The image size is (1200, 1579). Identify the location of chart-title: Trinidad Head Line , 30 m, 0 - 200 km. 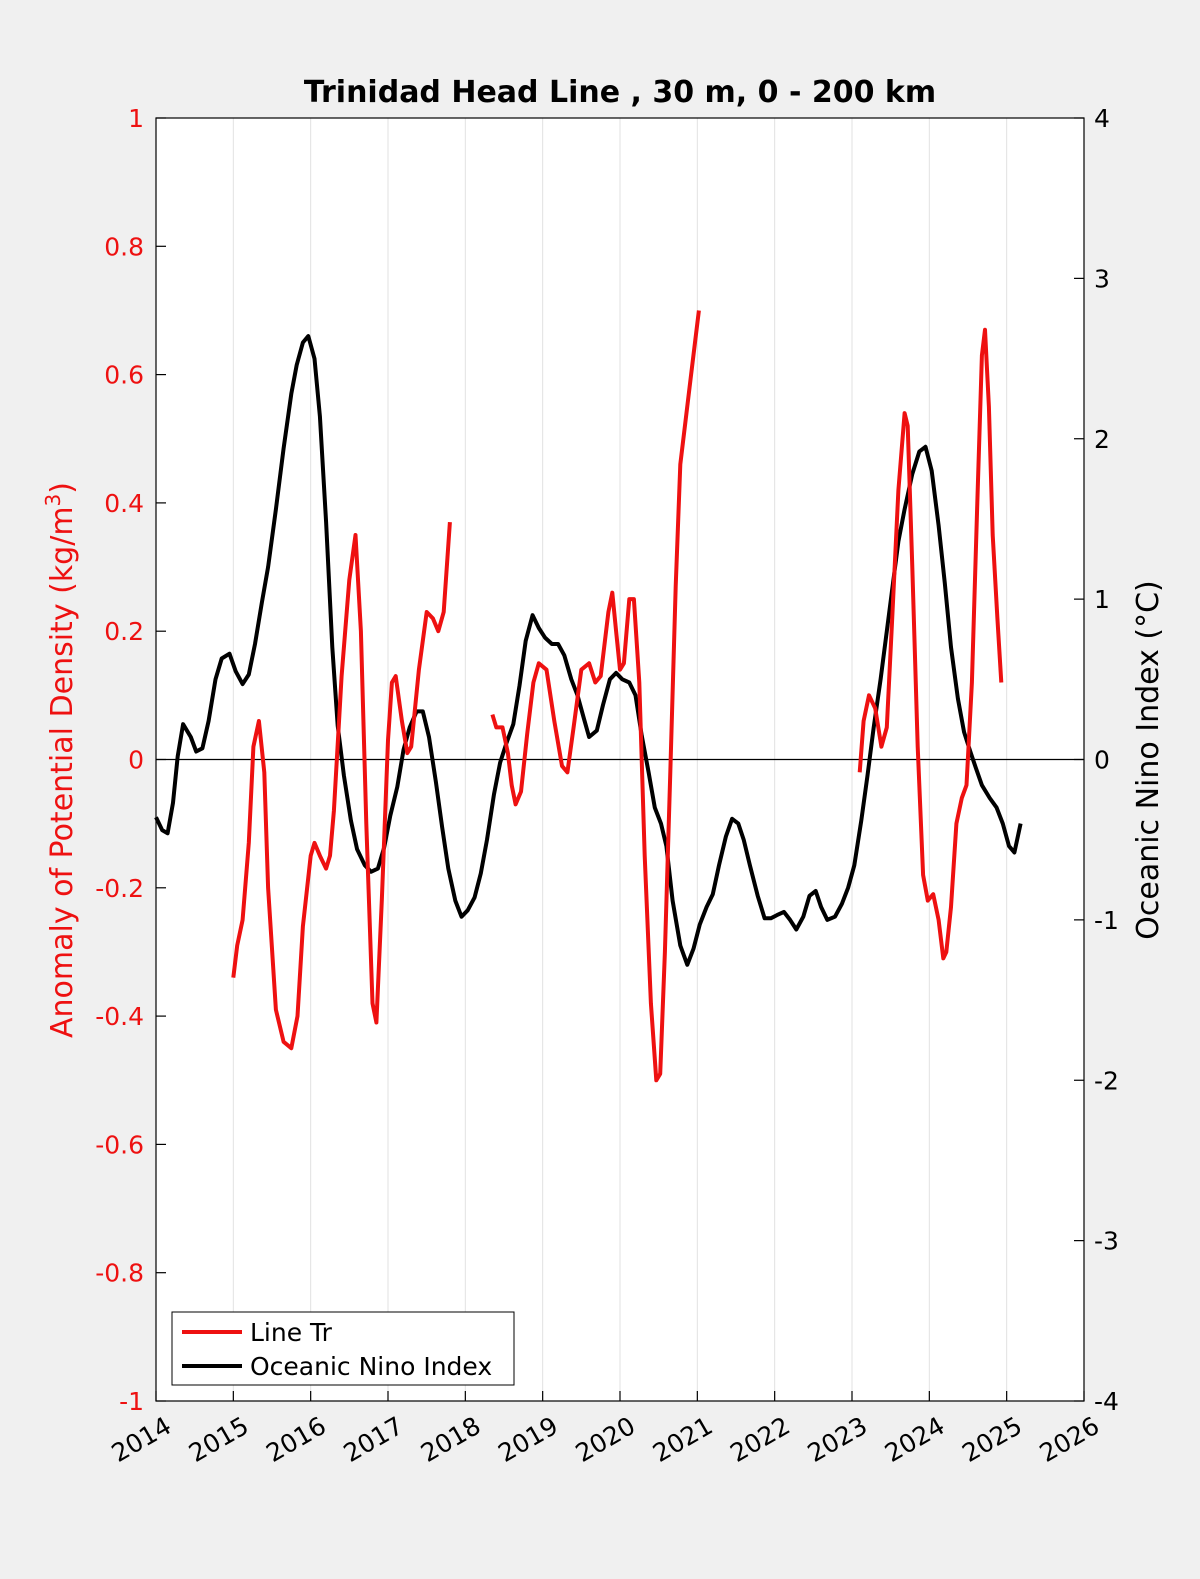
(620, 92).